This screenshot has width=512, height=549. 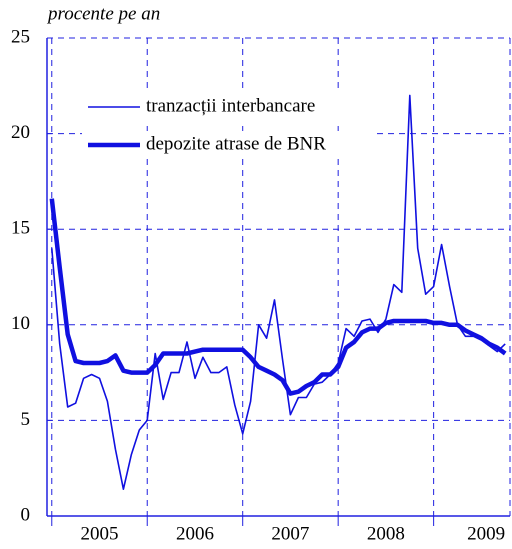 What do you see at coordinates (290, 533) in the screenshot?
I see `x-tick-label: 2007` at bounding box center [290, 533].